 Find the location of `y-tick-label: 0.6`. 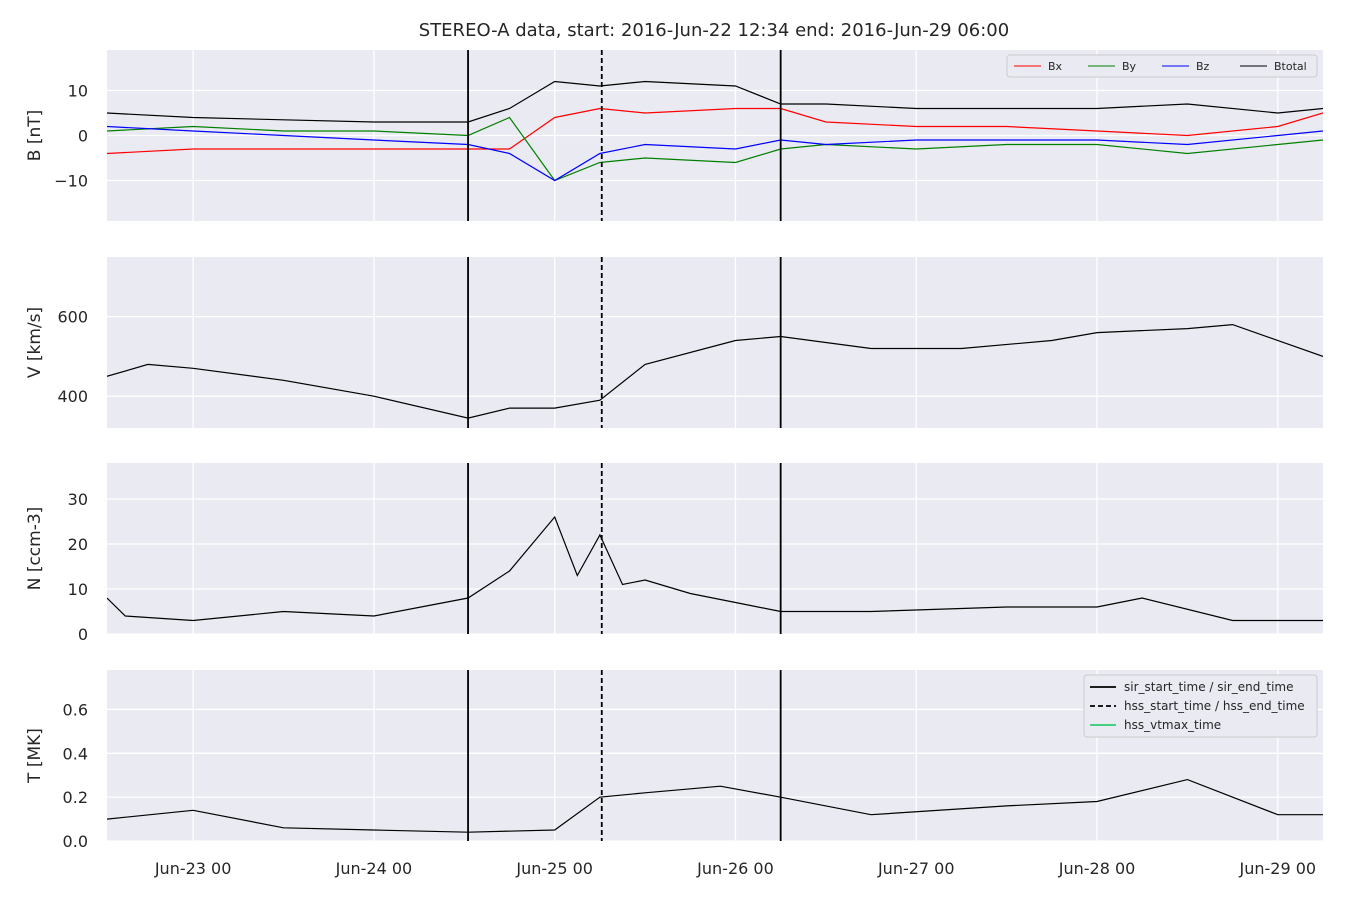

y-tick-label: 0.6 is located at coordinates (75, 709).